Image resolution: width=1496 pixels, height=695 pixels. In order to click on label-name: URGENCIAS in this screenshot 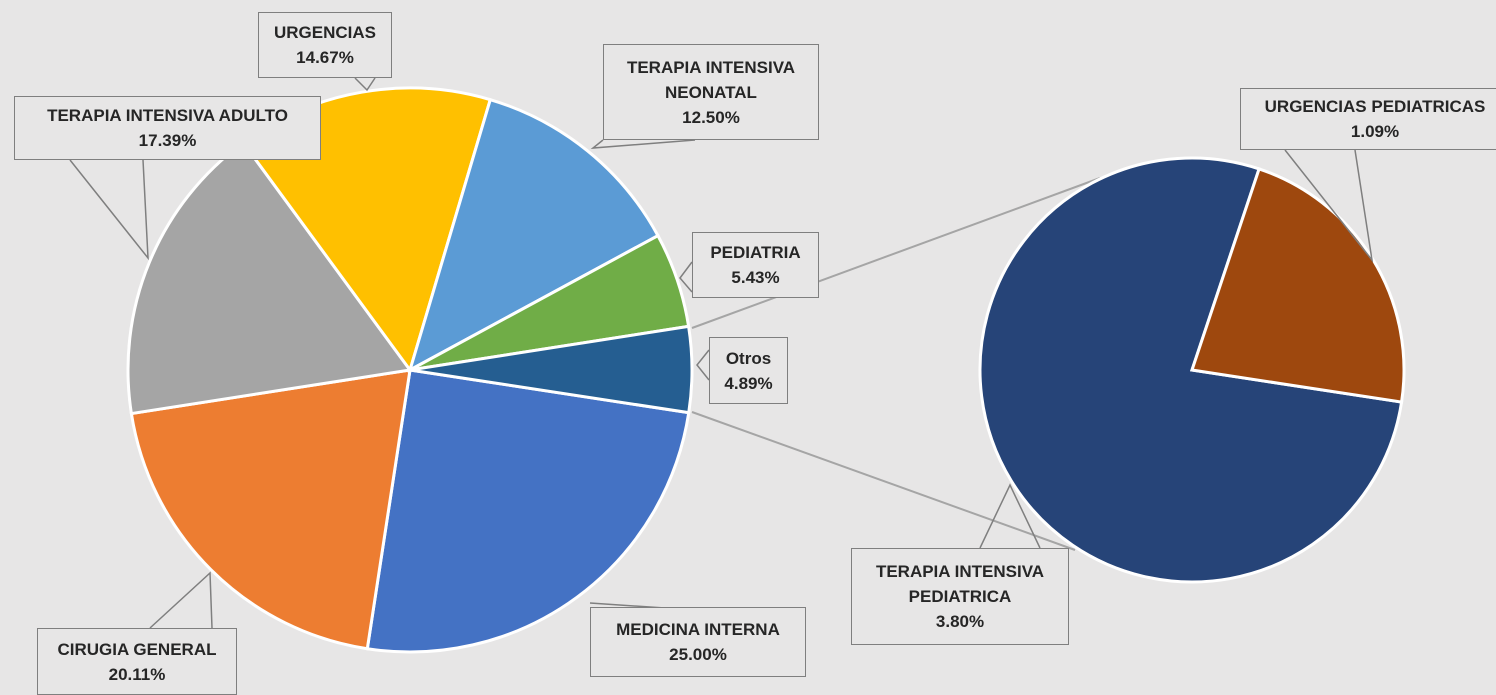, I will do `click(324, 32)`.